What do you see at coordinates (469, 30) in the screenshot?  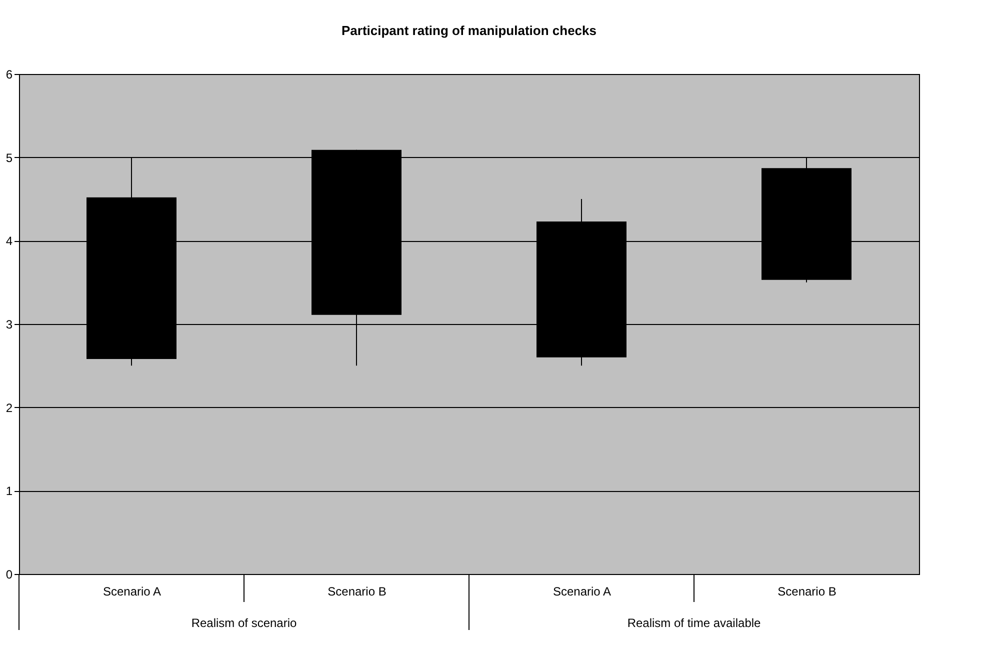 I see `chart-title: Participant rating of manipulation checks` at bounding box center [469, 30].